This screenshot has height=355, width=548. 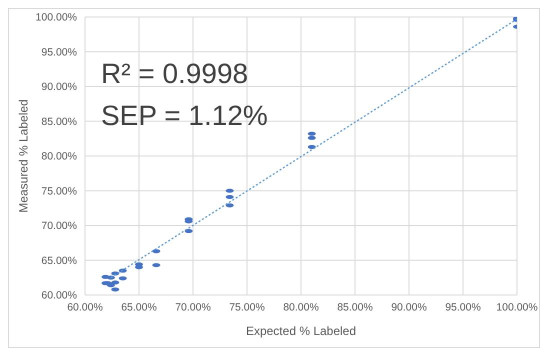 I want to click on x-tick-label: 100.00%, so click(x=517, y=307).